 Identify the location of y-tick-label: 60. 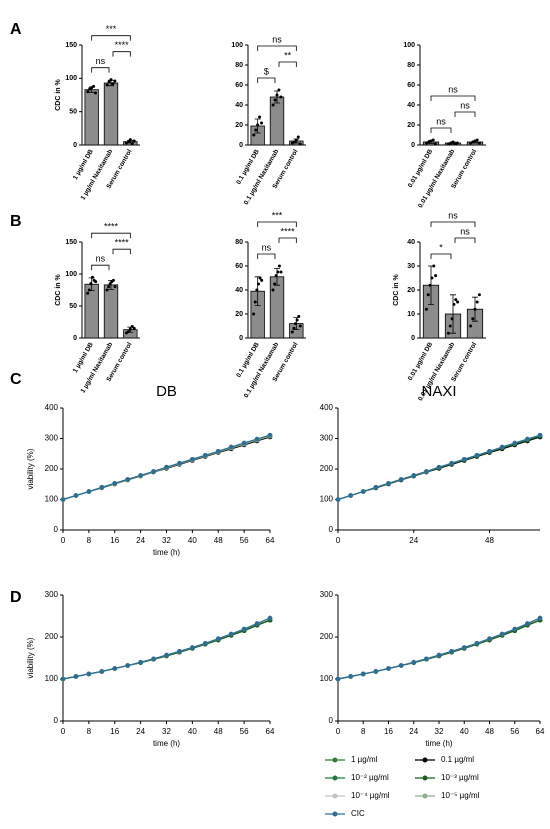
(239, 85).